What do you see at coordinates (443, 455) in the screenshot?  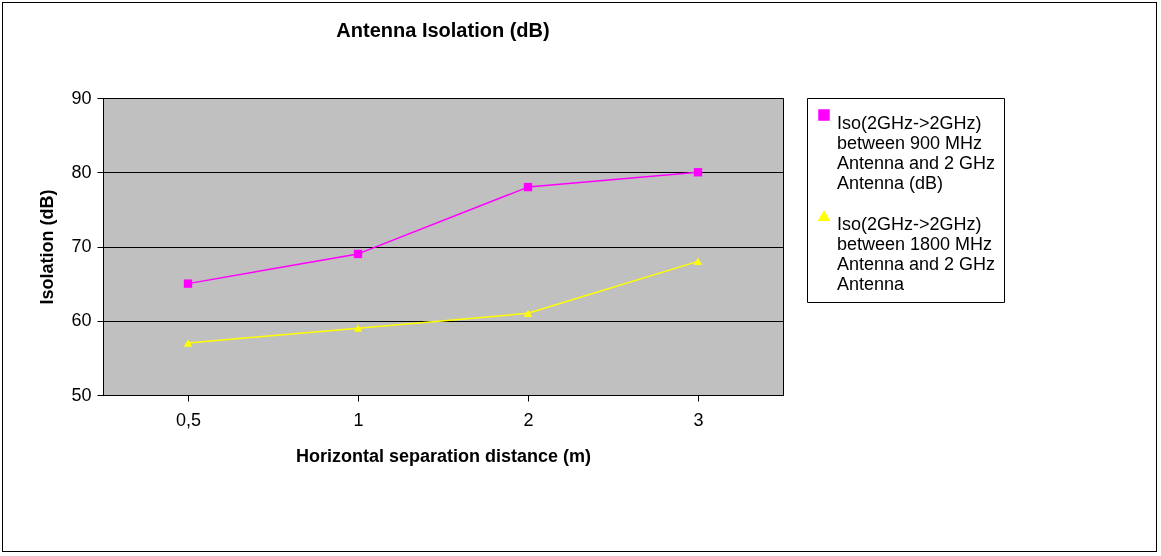 I see `x-axis-title: Horizontal separation distance (m)` at bounding box center [443, 455].